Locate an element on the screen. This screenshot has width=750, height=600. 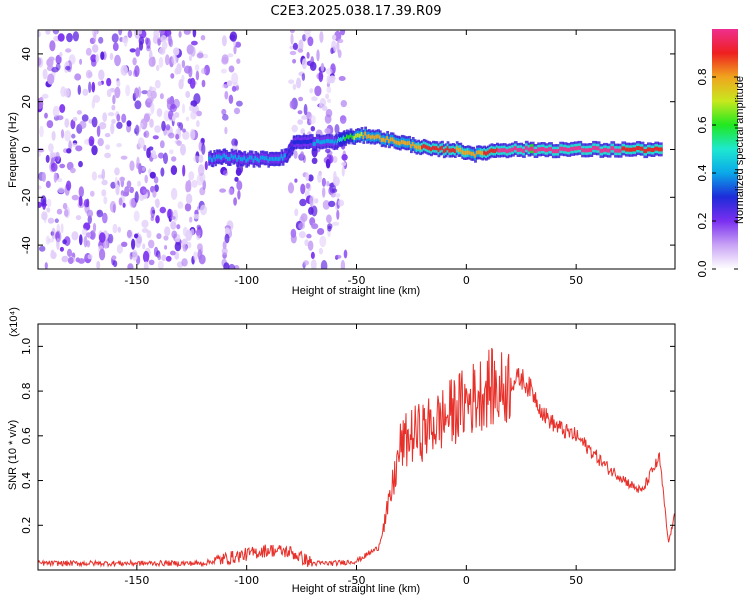
x-tick-label: 0 is located at coordinates (466, 580).